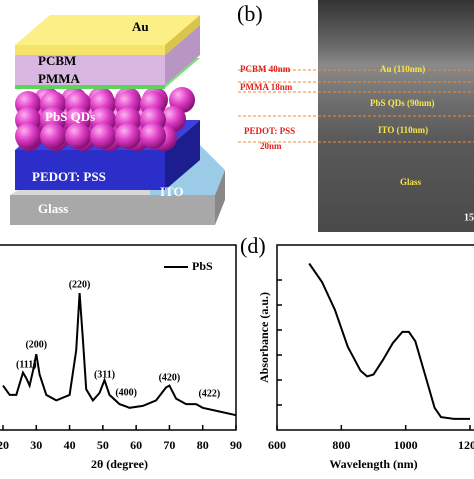 This screenshot has height=479, width=474. What do you see at coordinates (403, 130) in the screenshot?
I see `sem-label: ITO (110nm)` at bounding box center [403, 130].